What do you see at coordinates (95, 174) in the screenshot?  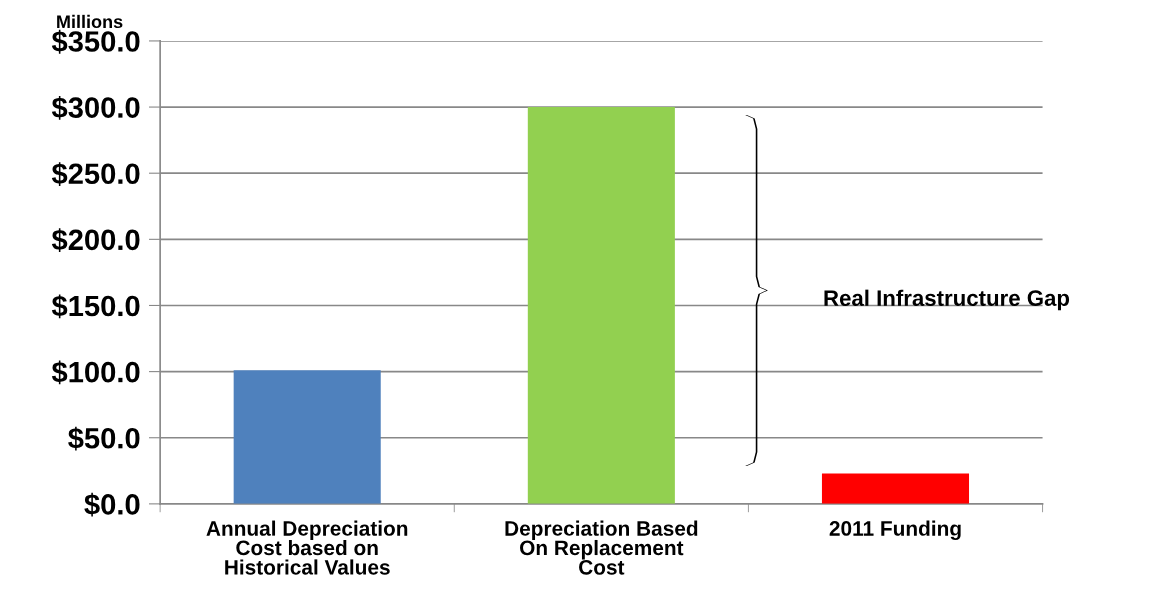 I see `y-tick-label: $250.0` at bounding box center [95, 174].